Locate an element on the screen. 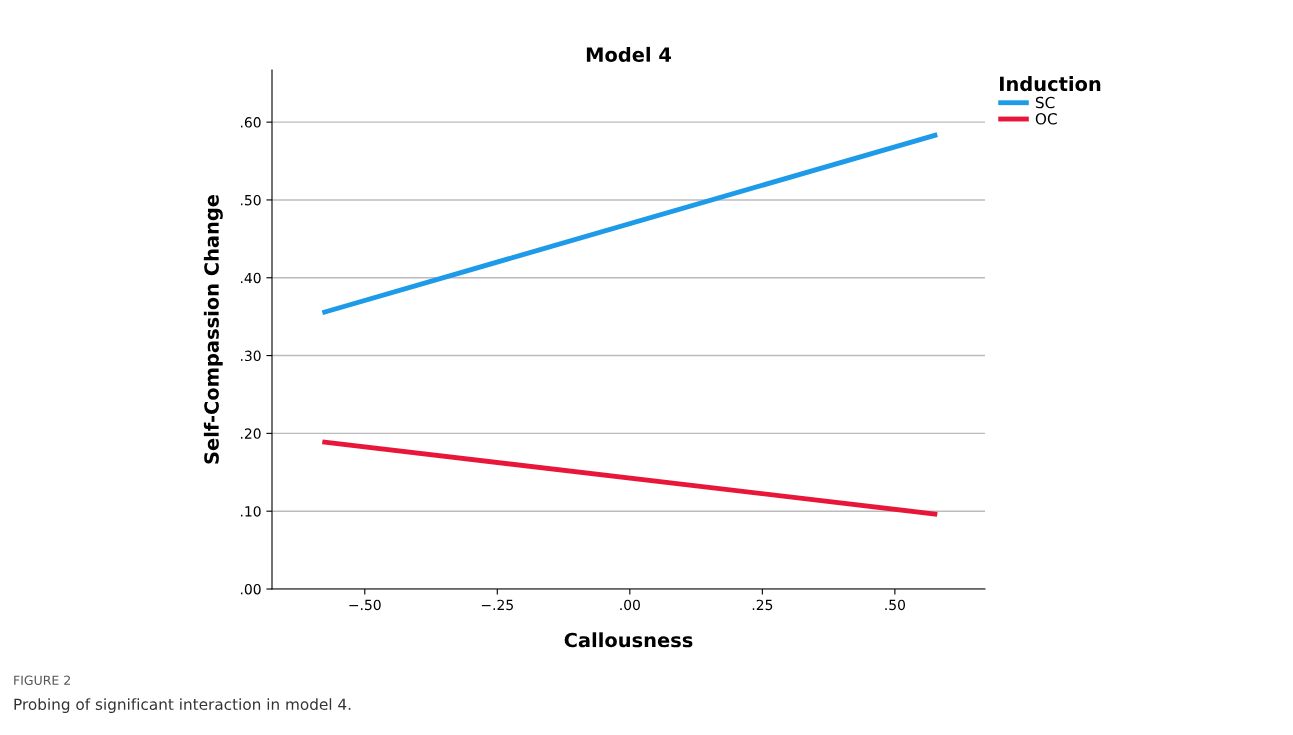  y-tick-label: .60 is located at coordinates (250, 122).